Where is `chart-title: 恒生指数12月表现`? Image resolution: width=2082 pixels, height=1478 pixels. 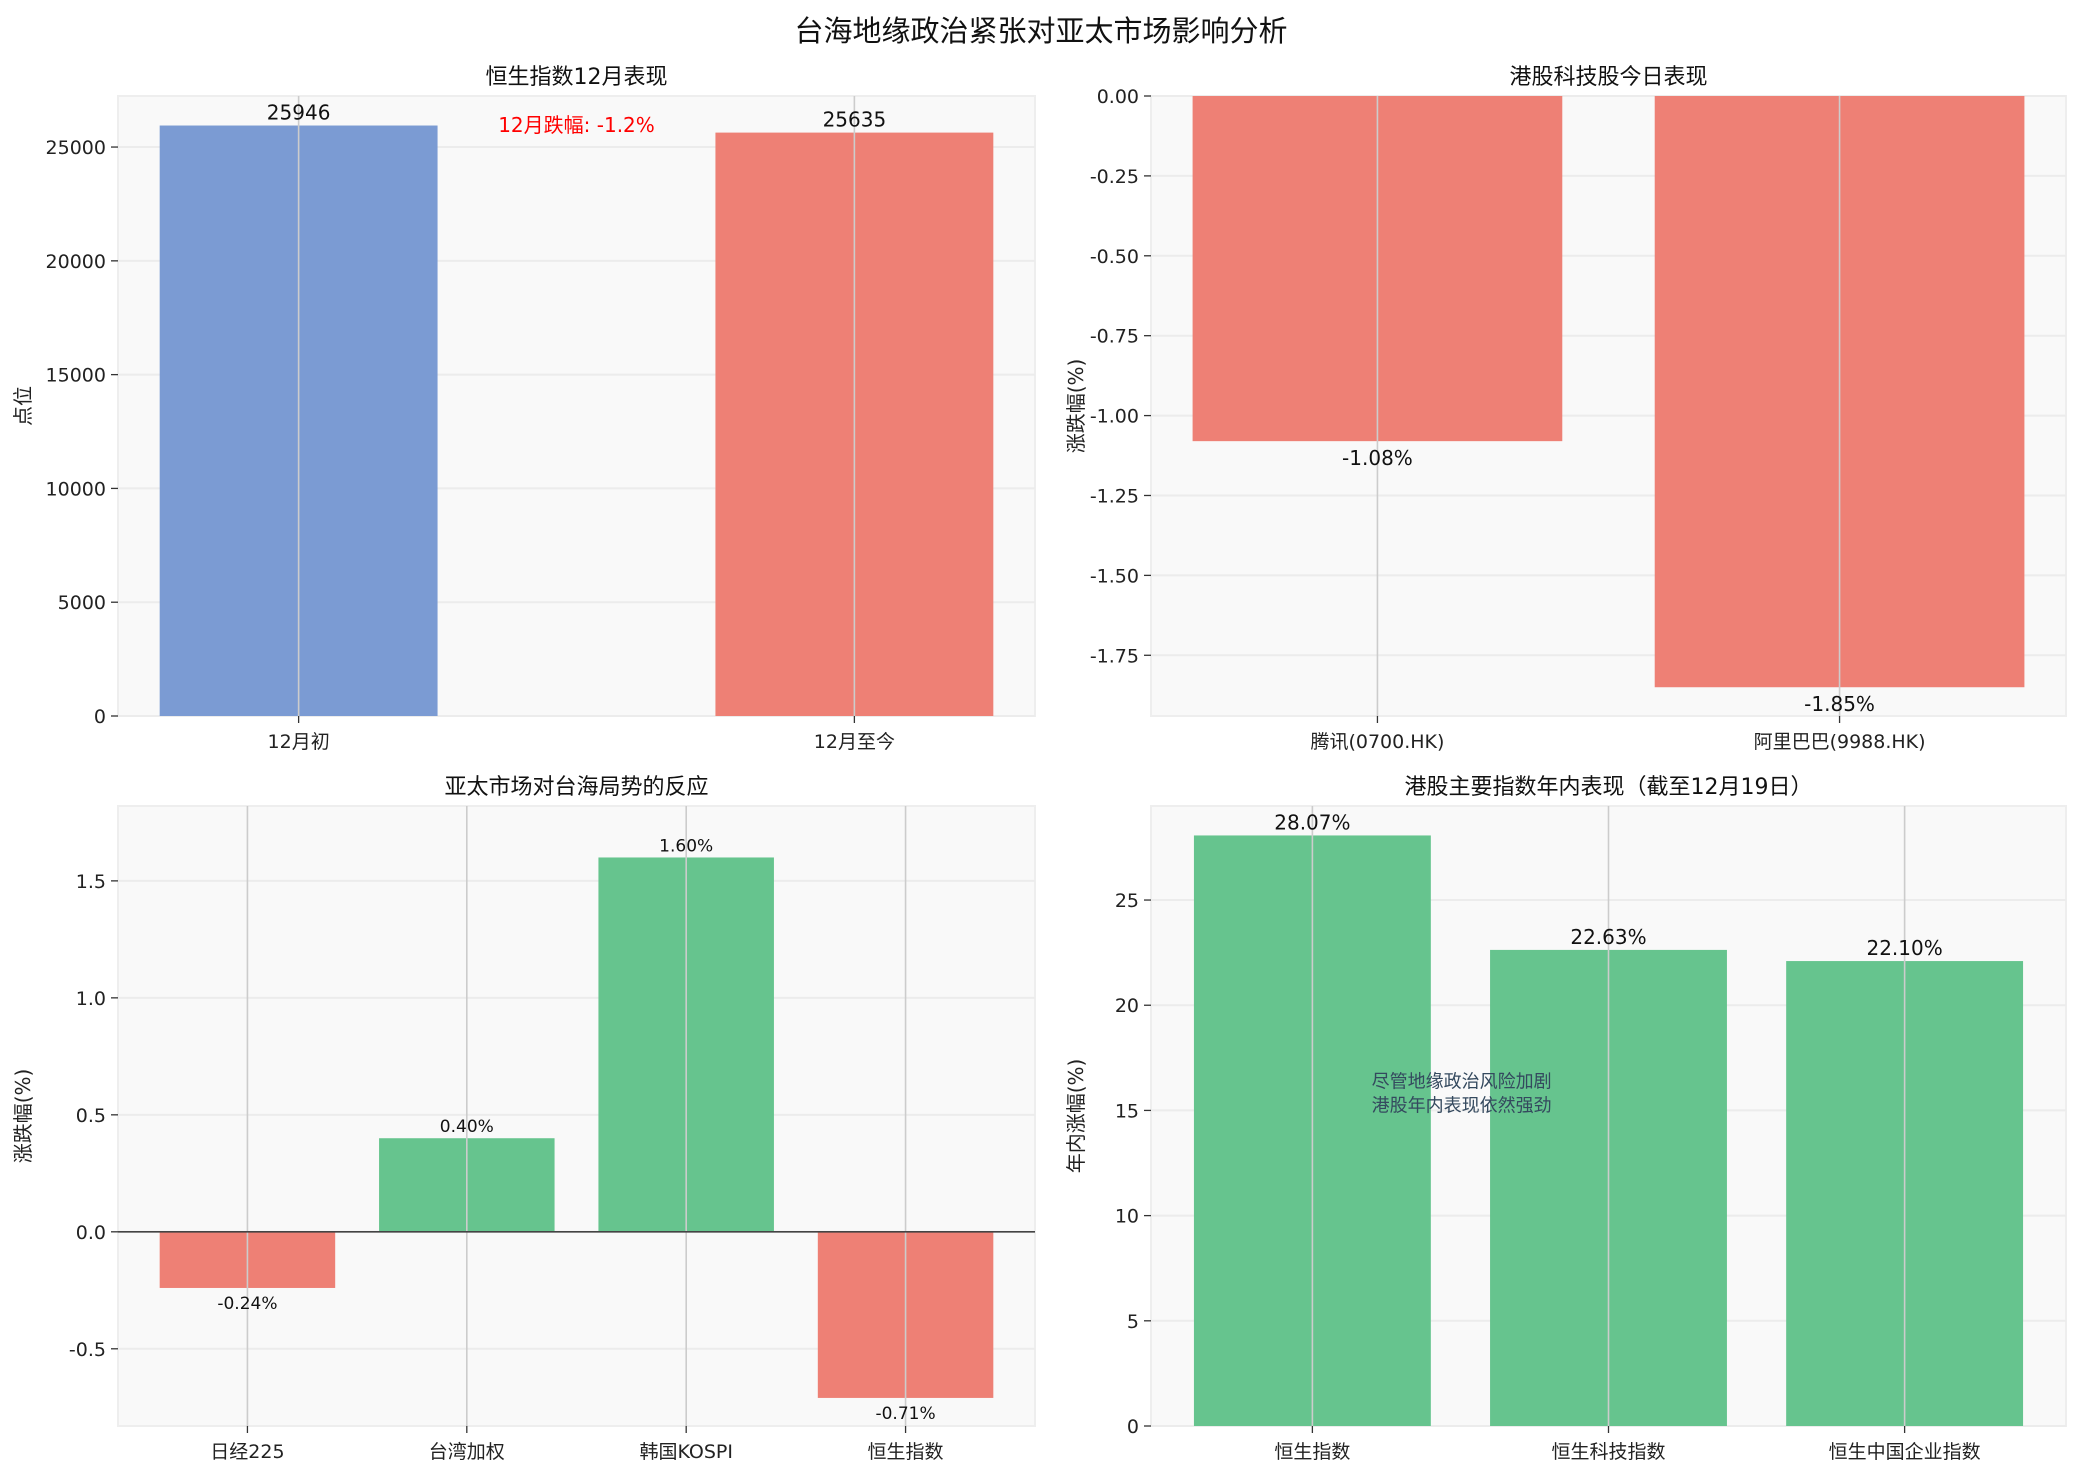 chart-title: 恒生指数12月表现 is located at coordinates (577, 77).